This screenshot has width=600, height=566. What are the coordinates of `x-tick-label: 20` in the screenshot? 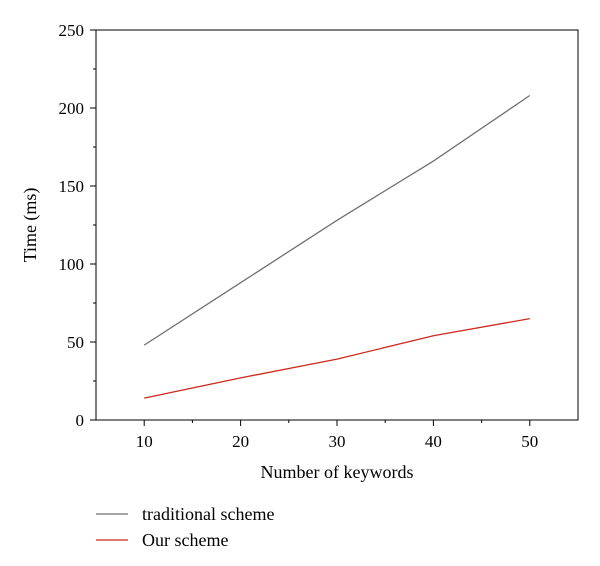 It's located at (240, 441).